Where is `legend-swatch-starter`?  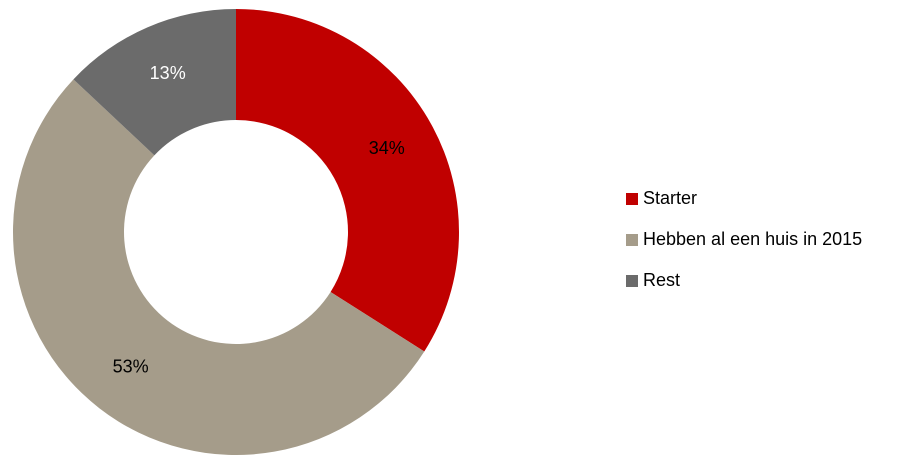
legend-swatch-starter is located at coordinates (632, 198).